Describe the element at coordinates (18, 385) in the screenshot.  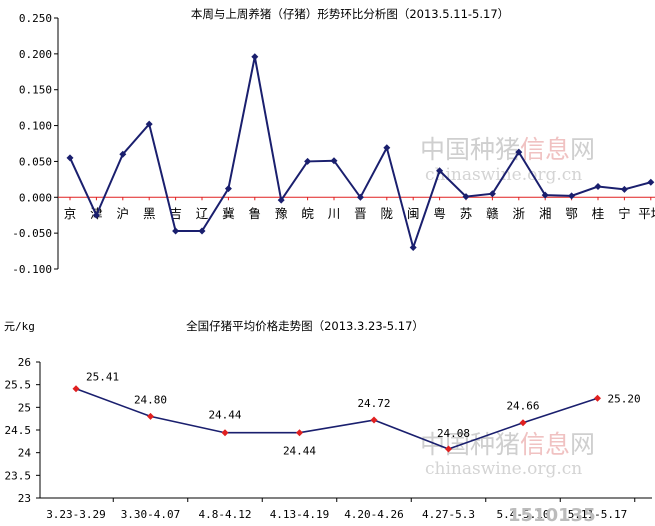
I see `chart-2-y-tick-label: 25.5` at that location.